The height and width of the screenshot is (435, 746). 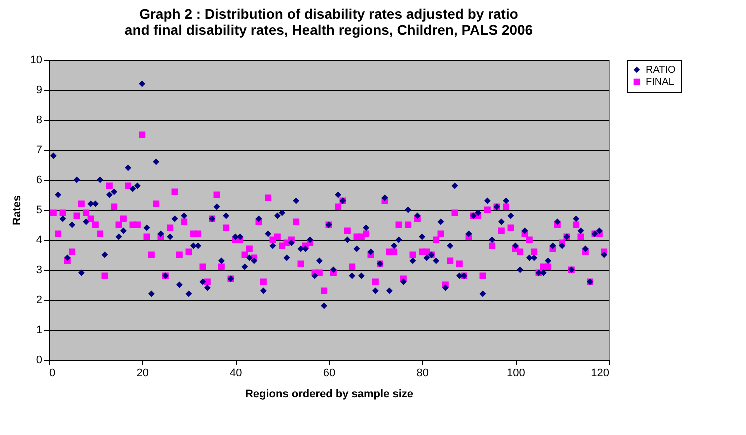 What do you see at coordinates (661, 70) in the screenshot?
I see `legend-label: RATIO` at bounding box center [661, 70].